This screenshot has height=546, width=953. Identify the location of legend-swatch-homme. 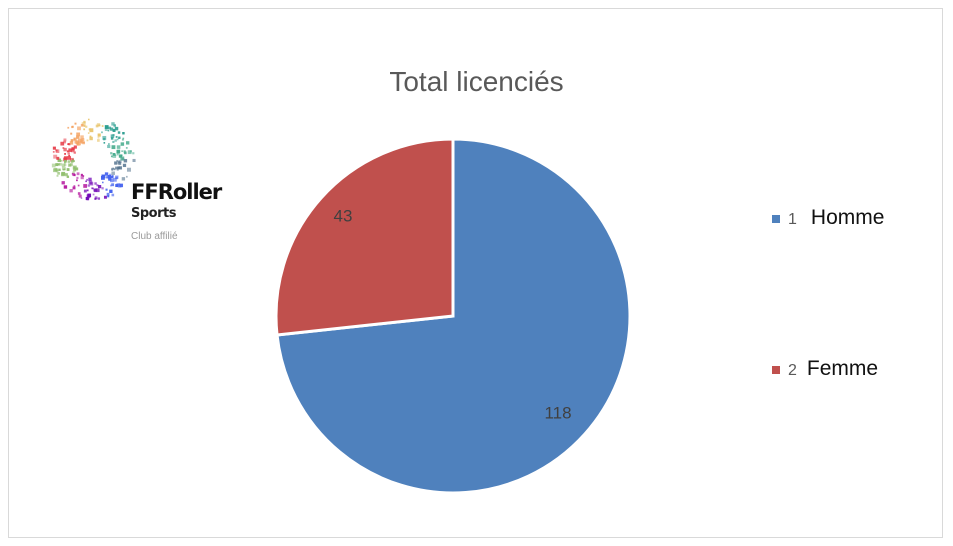
(776, 219).